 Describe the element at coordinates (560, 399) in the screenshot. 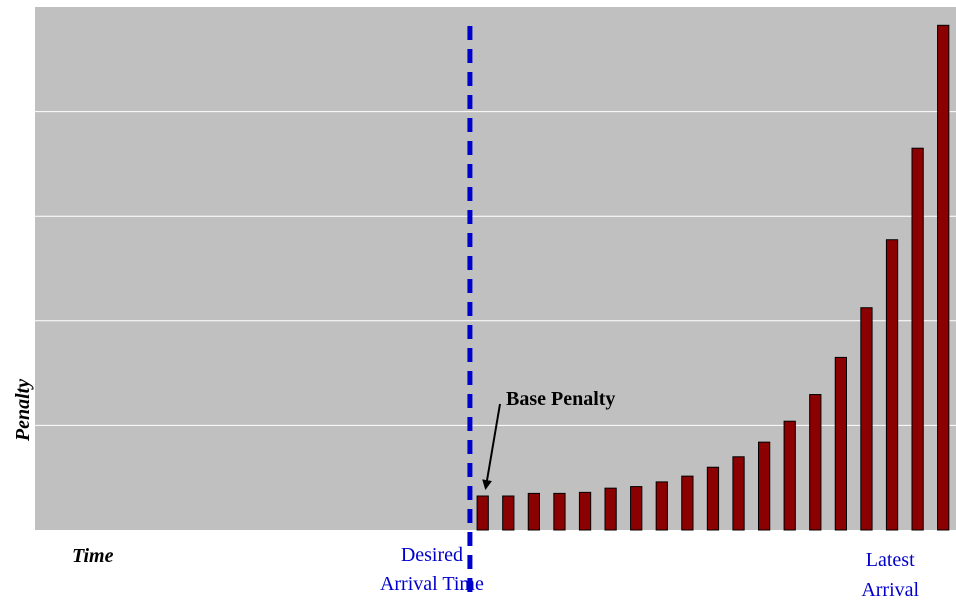

I see `base-penalty-label: Base Penalty` at that location.